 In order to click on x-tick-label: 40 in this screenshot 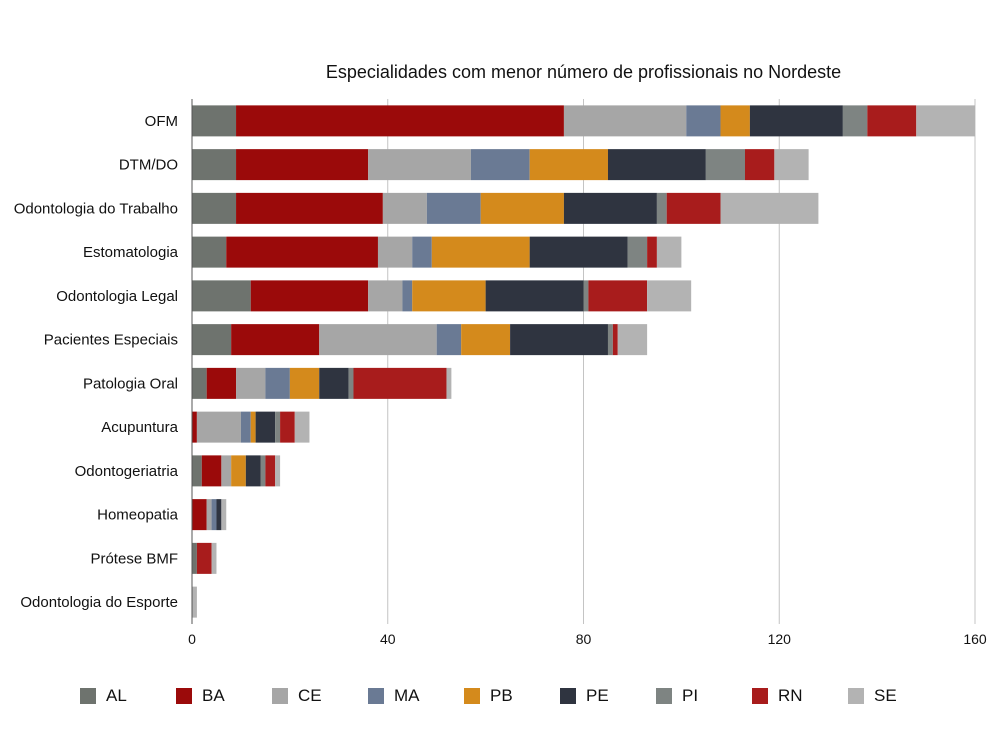, I will do `click(388, 639)`.